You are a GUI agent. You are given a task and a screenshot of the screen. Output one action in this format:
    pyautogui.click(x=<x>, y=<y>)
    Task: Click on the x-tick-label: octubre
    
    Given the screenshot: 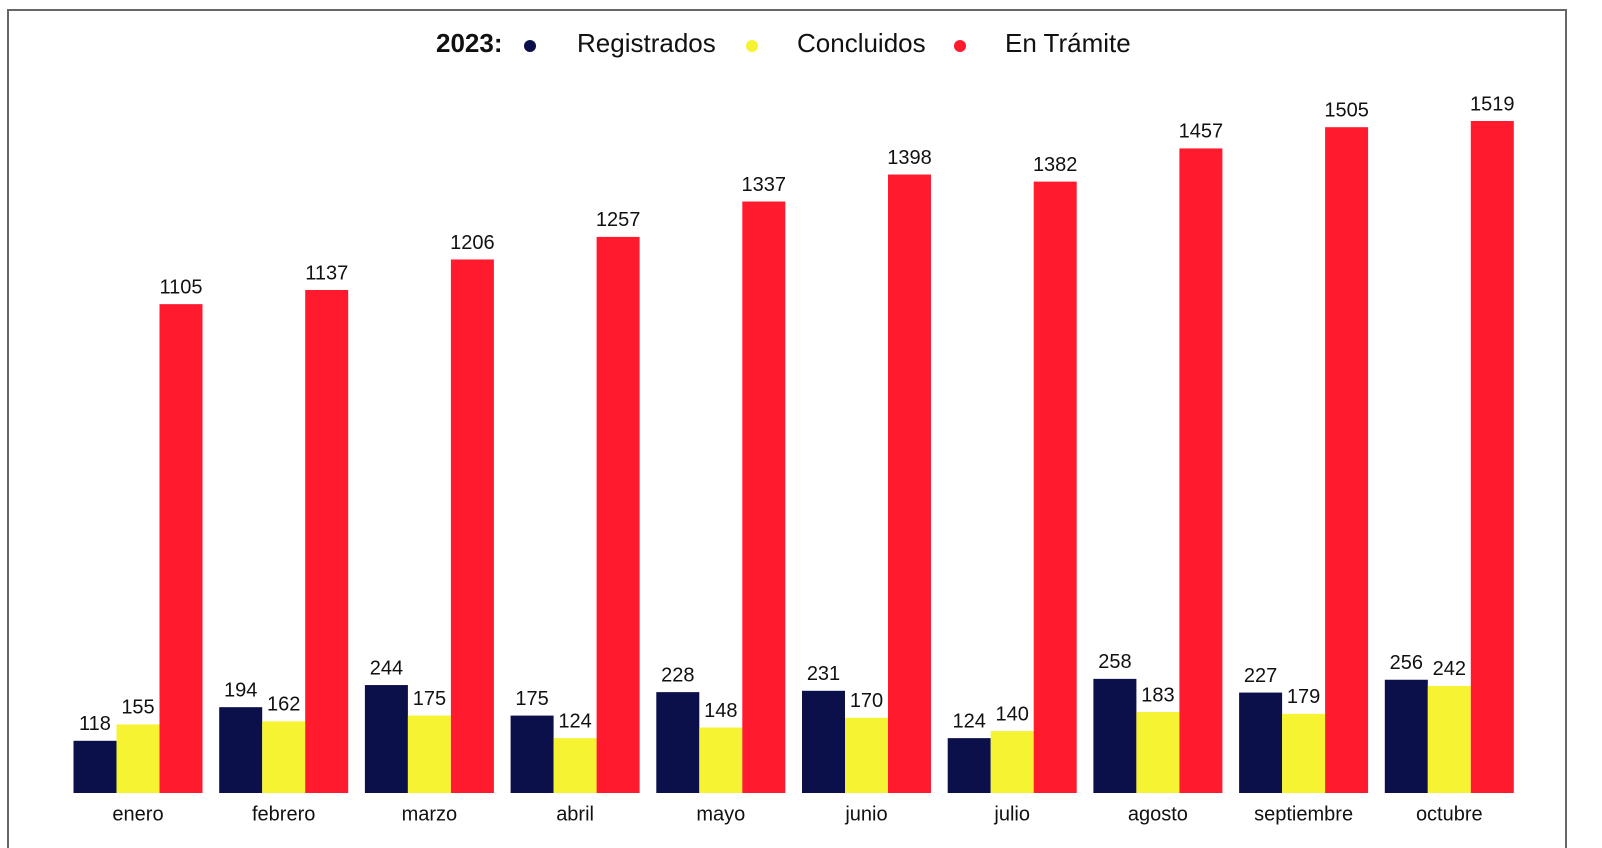 What is the action you would take?
    pyautogui.click(x=1449, y=814)
    